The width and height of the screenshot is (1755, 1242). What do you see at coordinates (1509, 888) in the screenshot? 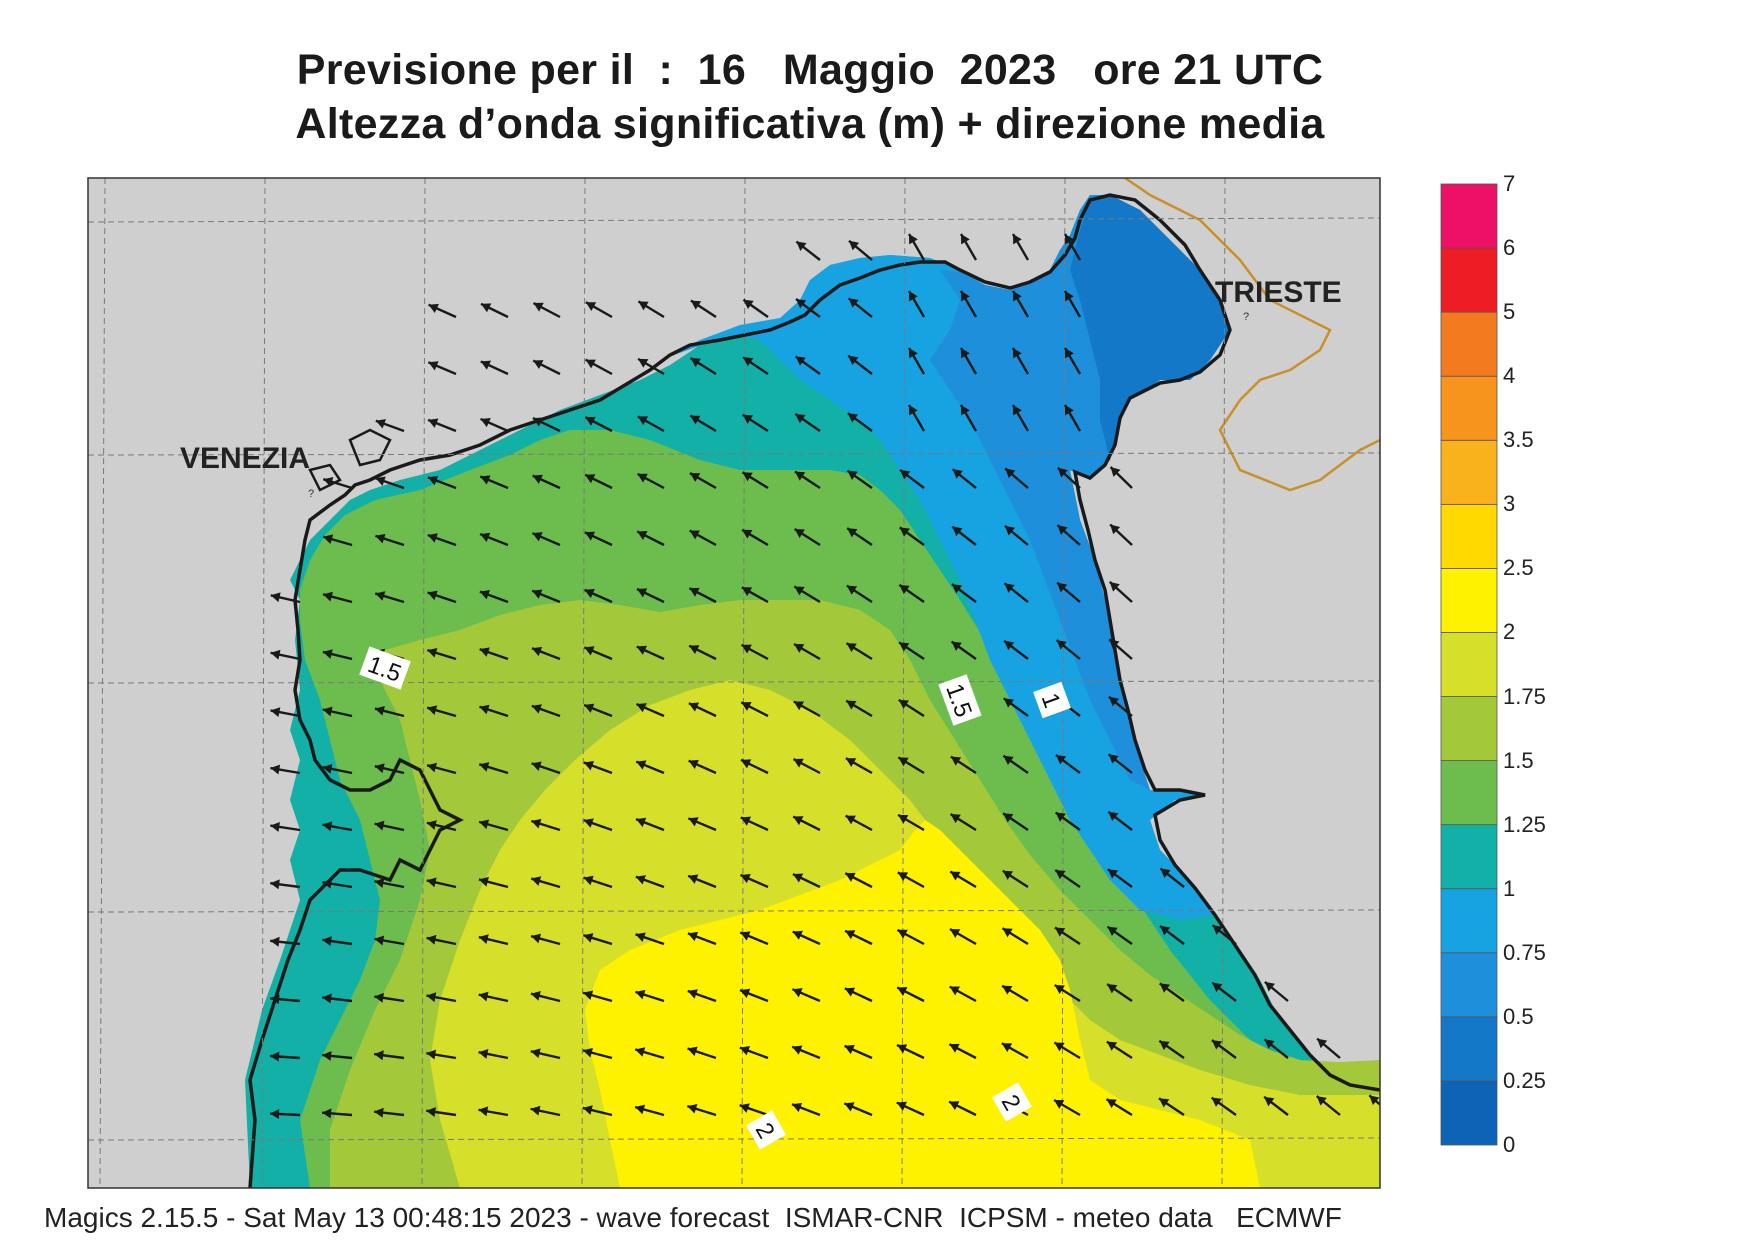
I see `colorbar-tick-label: 1` at bounding box center [1509, 888].